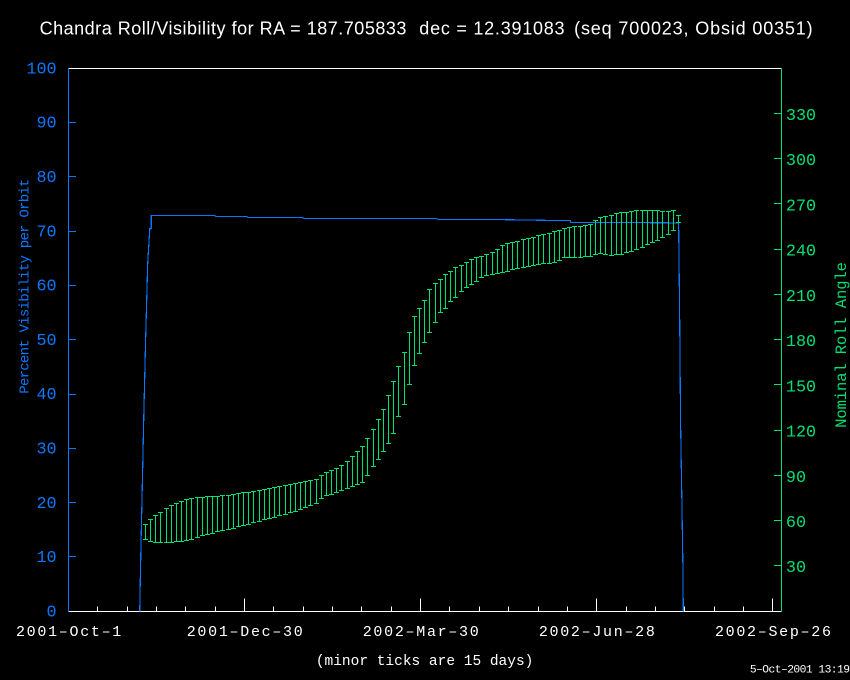 This screenshot has width=850, height=680. What do you see at coordinates (801, 206) in the screenshot?
I see `svg-text: 270` at bounding box center [801, 206].